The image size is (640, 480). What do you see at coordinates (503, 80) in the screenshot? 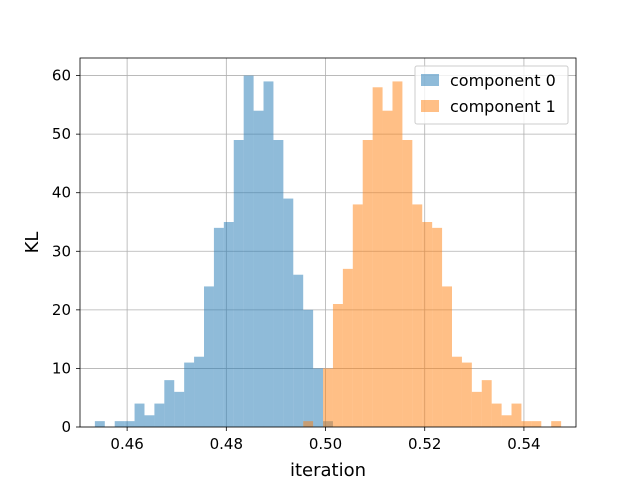
I see `legend-label-component-0: component 0` at bounding box center [503, 80].